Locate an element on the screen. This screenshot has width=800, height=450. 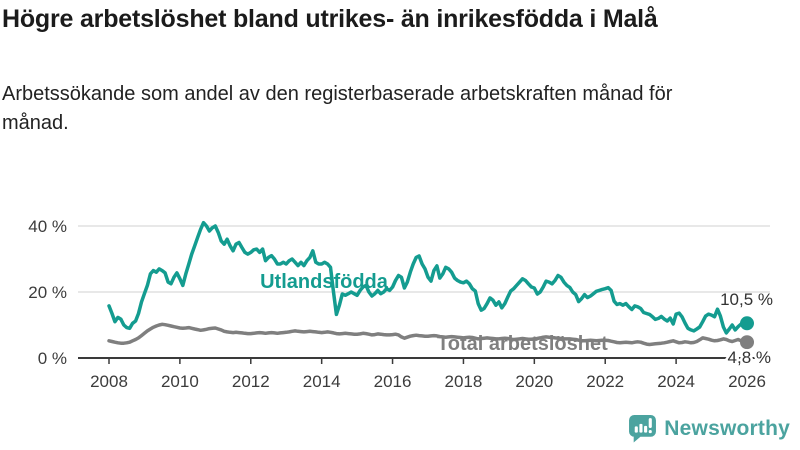
y-tick-label: 40 % is located at coordinates (47, 226).